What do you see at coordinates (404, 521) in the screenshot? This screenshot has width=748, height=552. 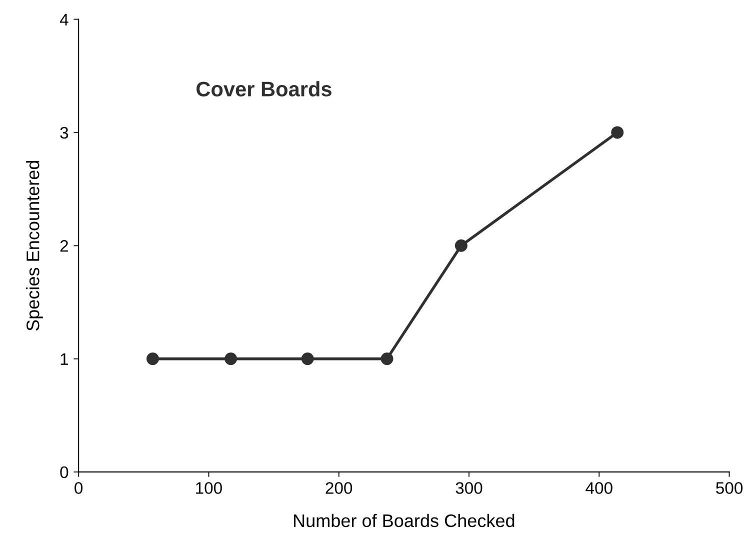 I see `x-axis-title: Number of Boards Checked` at bounding box center [404, 521].